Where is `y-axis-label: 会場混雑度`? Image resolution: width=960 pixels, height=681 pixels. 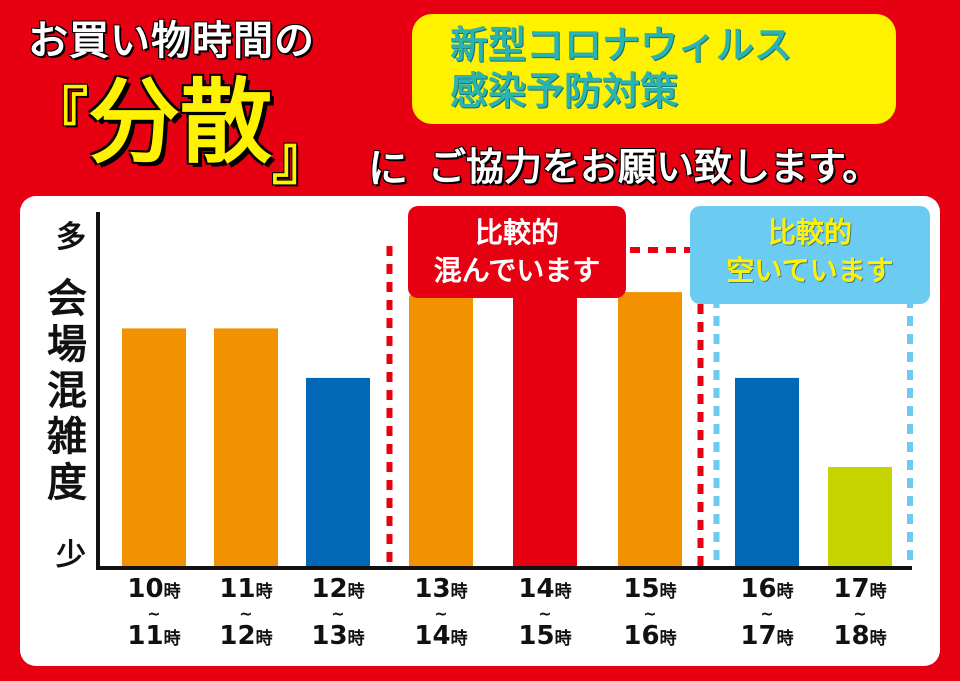 y-axis-label: 会場混雑度 is located at coordinates (67, 391).